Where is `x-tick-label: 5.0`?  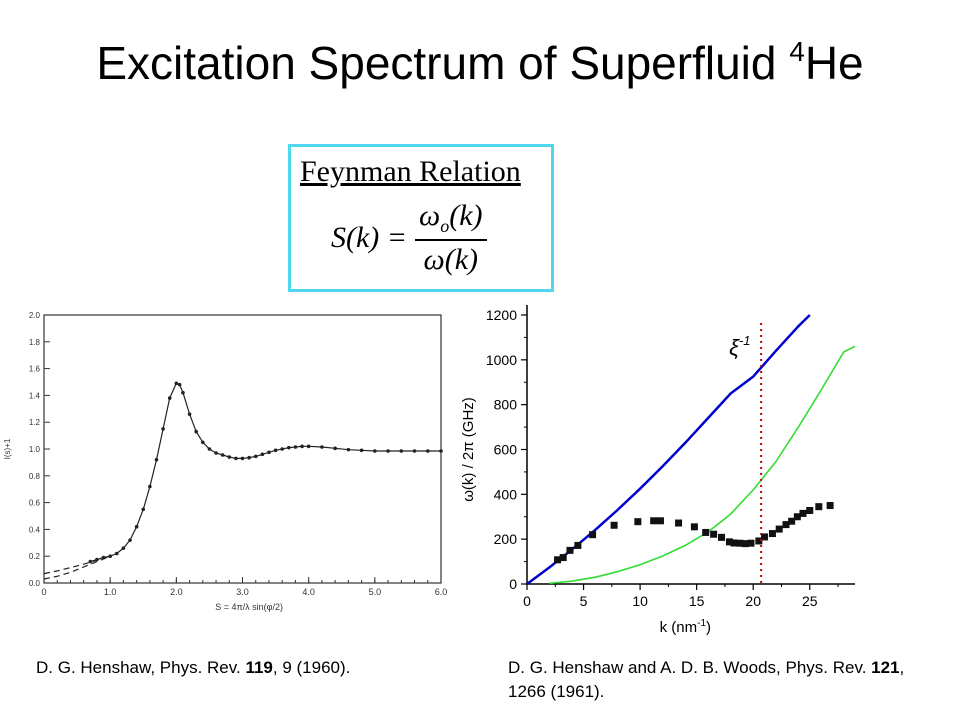
x-tick-label: 5.0 is located at coordinates (375, 592).